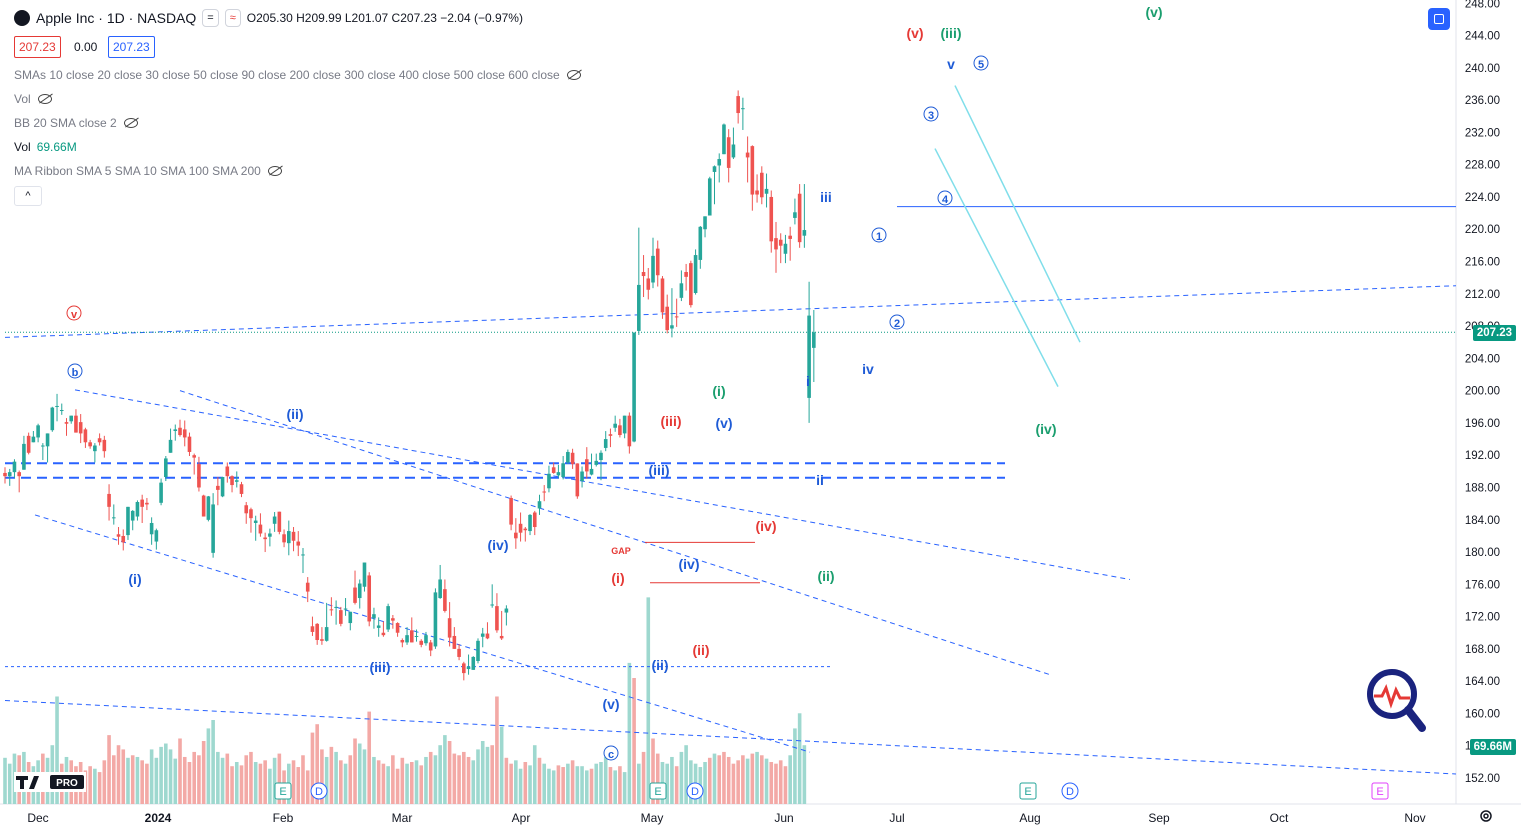  What do you see at coordinates (45, 147) in the screenshot?
I see `indicator-vol: Vol 69.66M` at bounding box center [45, 147].